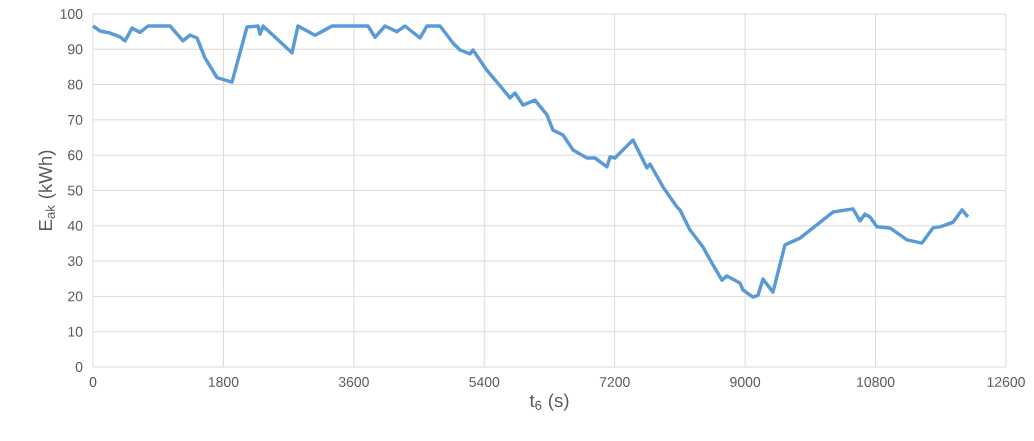 The width and height of the screenshot is (1034, 441). What do you see at coordinates (75, 225) in the screenshot?
I see `y-tick-label: 40` at bounding box center [75, 225].